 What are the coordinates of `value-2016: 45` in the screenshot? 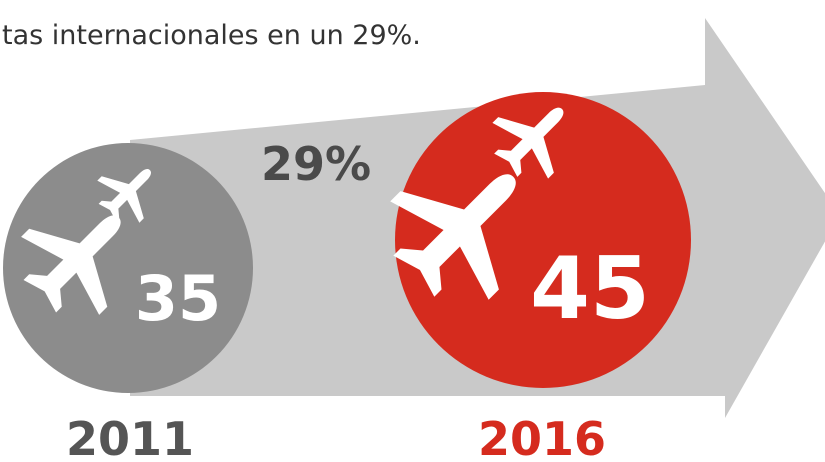 It's located at (590, 289).